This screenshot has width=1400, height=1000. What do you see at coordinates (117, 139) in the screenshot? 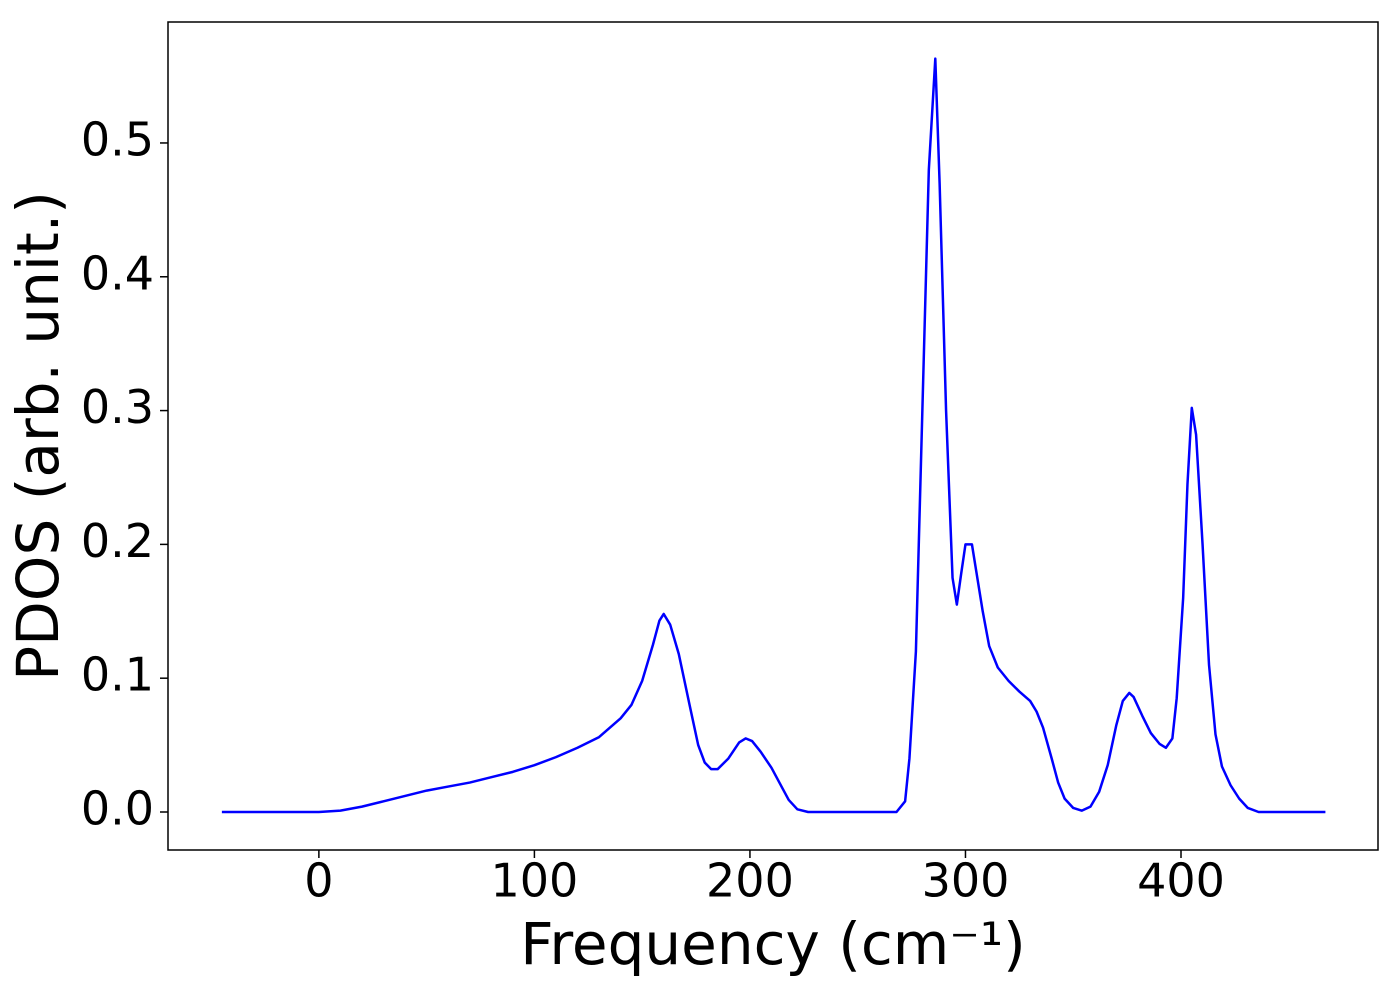
I see `y-tick-label: 0.5` at bounding box center [117, 139].